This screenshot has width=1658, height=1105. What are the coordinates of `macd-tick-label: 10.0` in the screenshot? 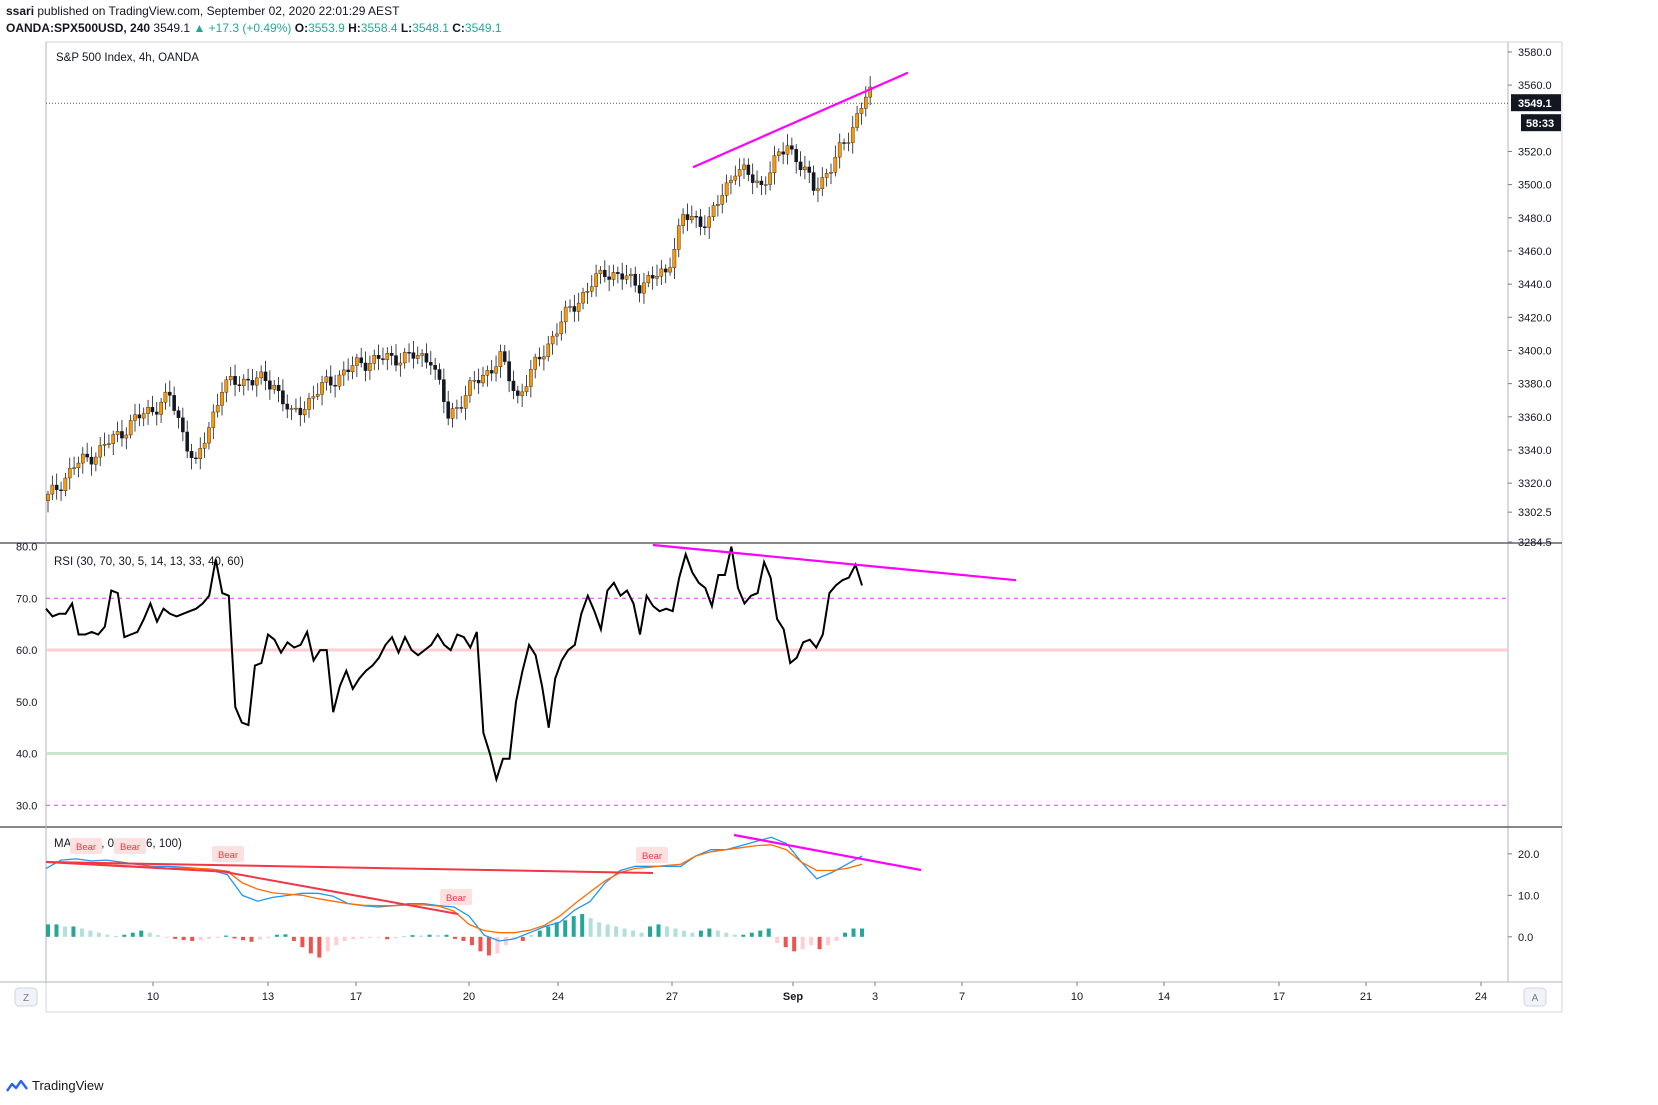 It's located at (1528, 896).